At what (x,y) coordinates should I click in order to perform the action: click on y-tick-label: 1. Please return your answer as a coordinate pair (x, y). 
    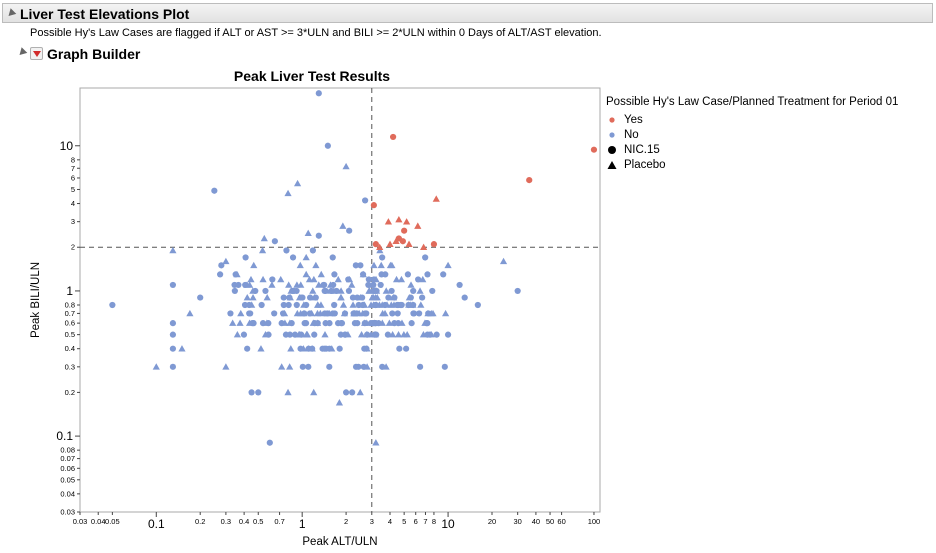
    Looking at the image, I should click on (69, 291).